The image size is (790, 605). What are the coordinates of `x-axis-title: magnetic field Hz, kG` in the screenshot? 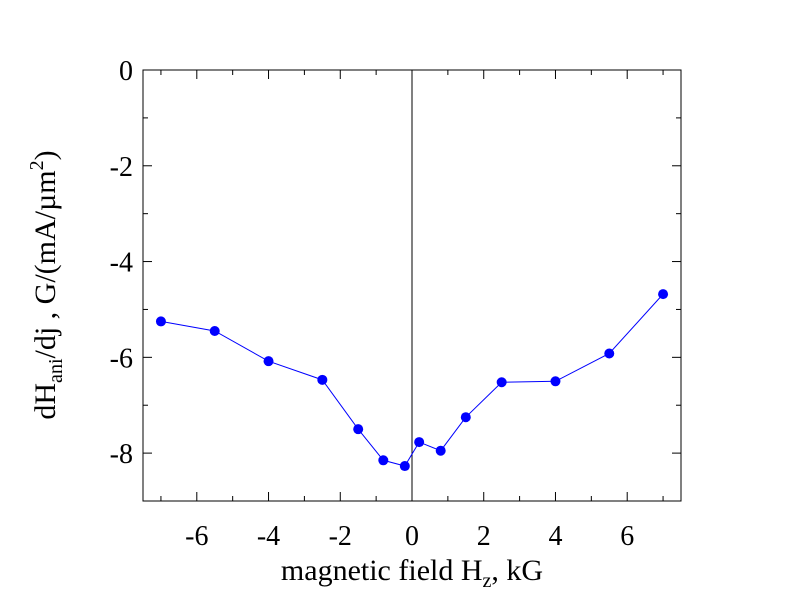 It's located at (412, 573).